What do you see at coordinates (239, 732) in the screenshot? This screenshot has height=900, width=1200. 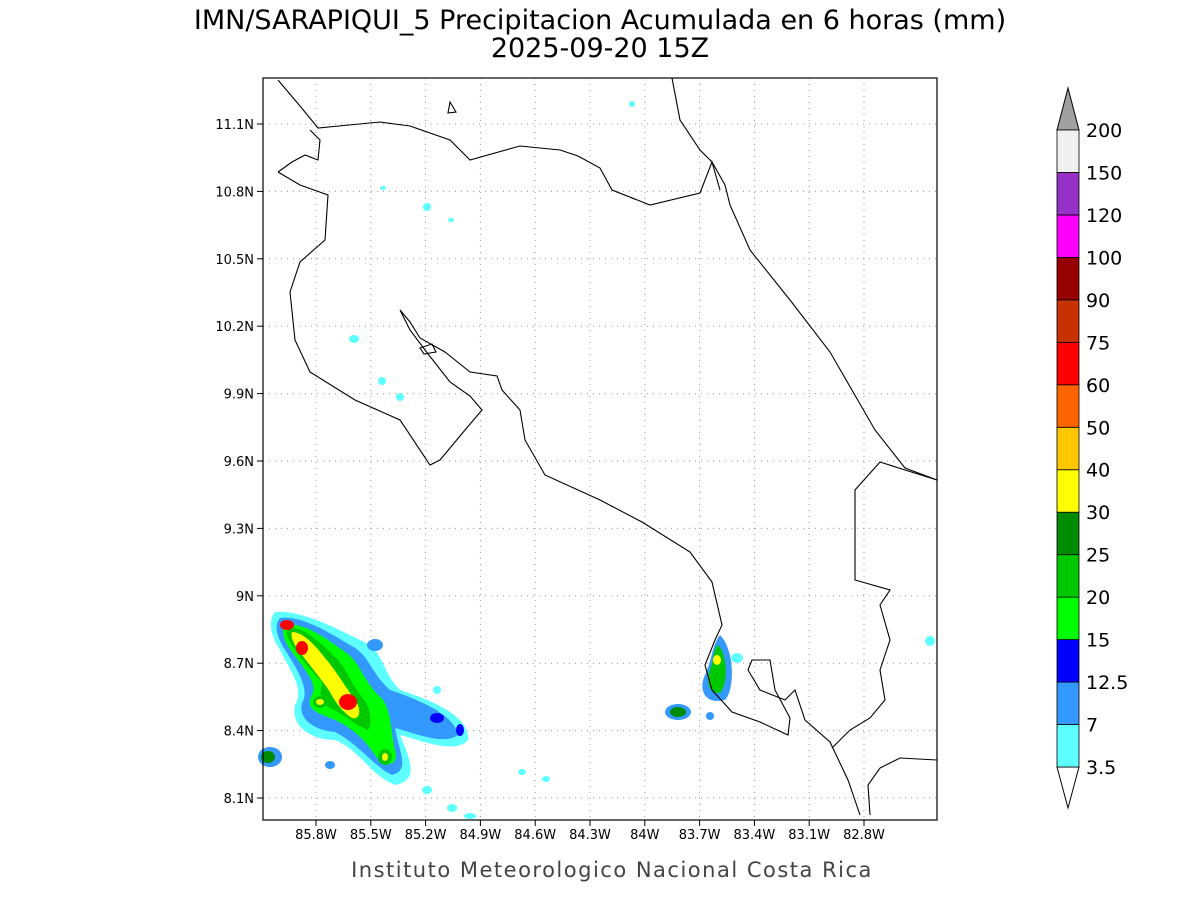 I see `lat-tick-label: 8.4N` at bounding box center [239, 732].